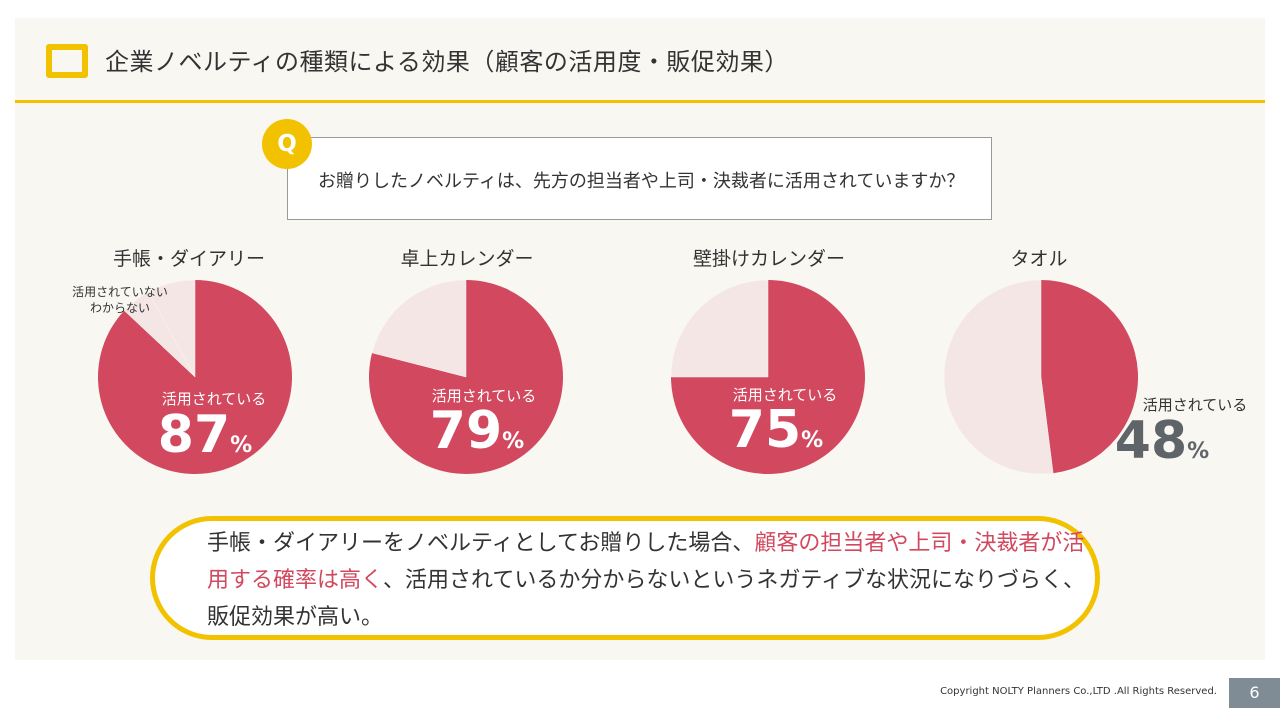 The height and width of the screenshot is (720, 1280). What do you see at coordinates (467, 259) in the screenshot?
I see `pie-title-desk-calendar: 卓上カレンダー` at bounding box center [467, 259].